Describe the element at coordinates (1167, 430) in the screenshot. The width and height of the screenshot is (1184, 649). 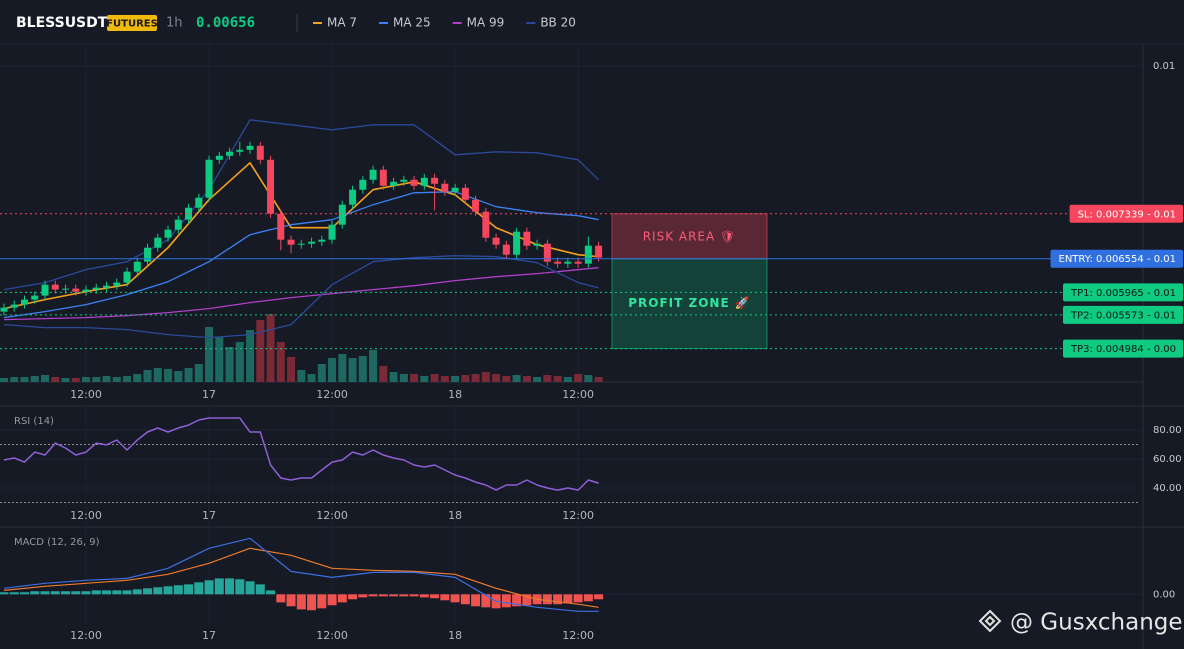
I see `y-tick-label: 80.00` at that location.